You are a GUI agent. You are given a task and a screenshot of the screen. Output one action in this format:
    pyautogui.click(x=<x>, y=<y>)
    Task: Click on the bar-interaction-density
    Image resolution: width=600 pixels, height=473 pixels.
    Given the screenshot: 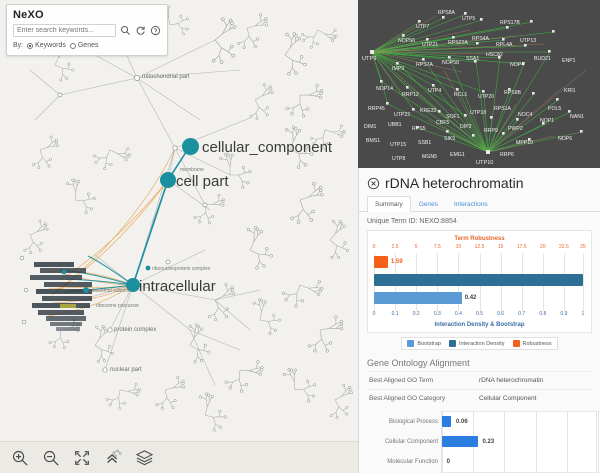 What is the action you would take?
    pyautogui.click(x=478, y=280)
    